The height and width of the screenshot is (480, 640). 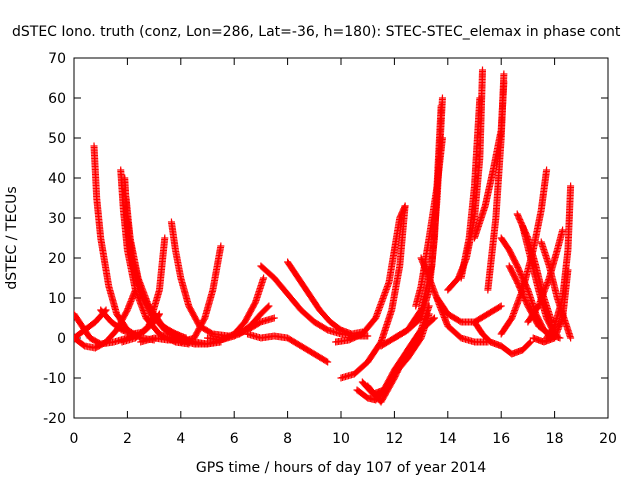 I want to click on series-arc22, so click(x=370, y=274).